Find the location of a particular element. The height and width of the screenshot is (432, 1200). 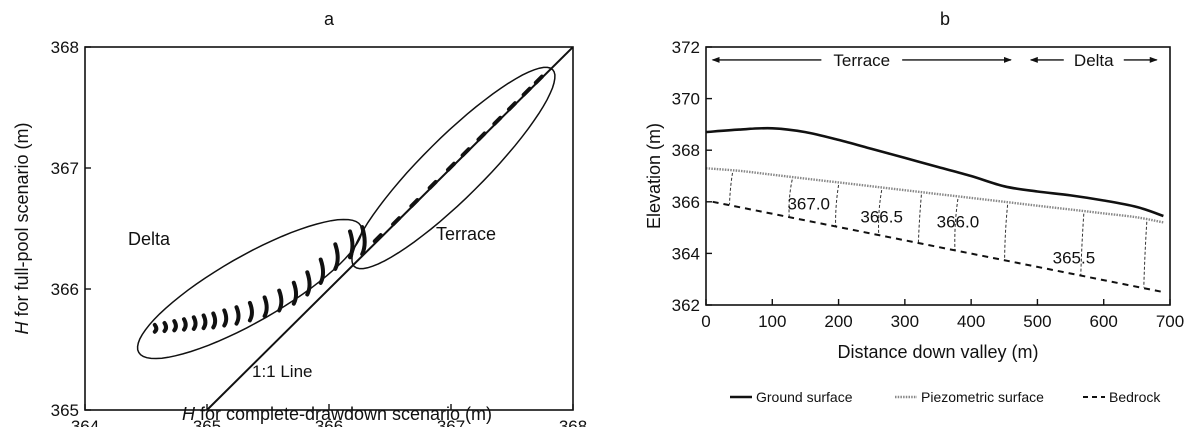

x-tick-label-b: 100 is located at coordinates (772, 321).